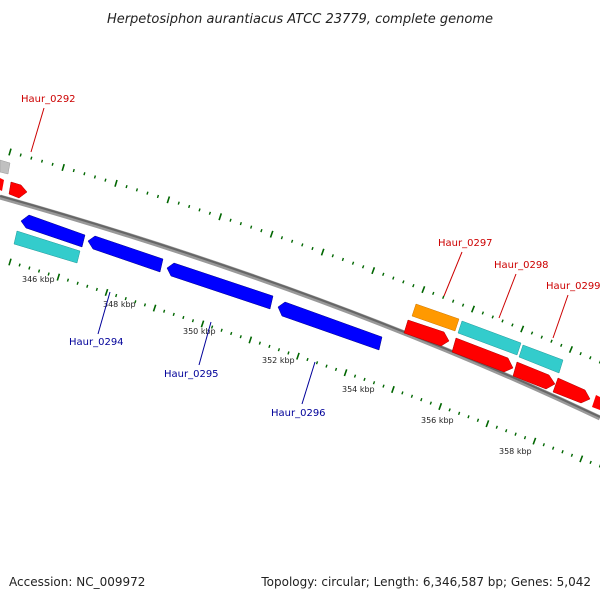 The image size is (600, 600). I want to click on gene-label-reverse: Haur_0294, so click(96, 342).